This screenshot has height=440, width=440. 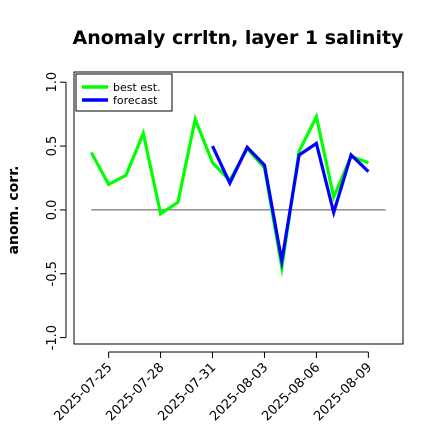 I want to click on y-tick-label: -0.5, so click(x=52, y=273).